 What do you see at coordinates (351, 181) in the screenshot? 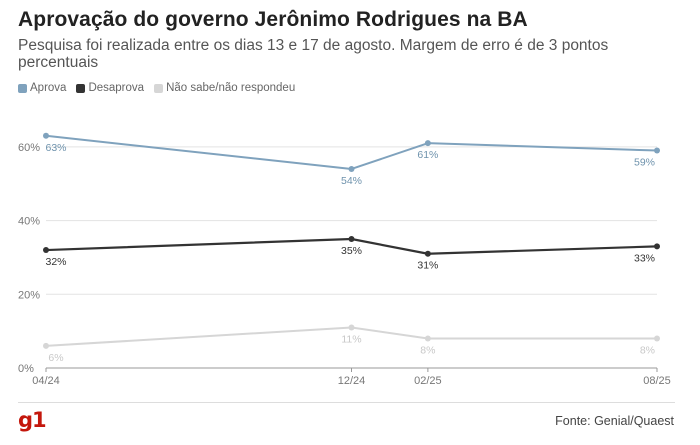
I see `data-label-aprova: 54%` at bounding box center [351, 181].